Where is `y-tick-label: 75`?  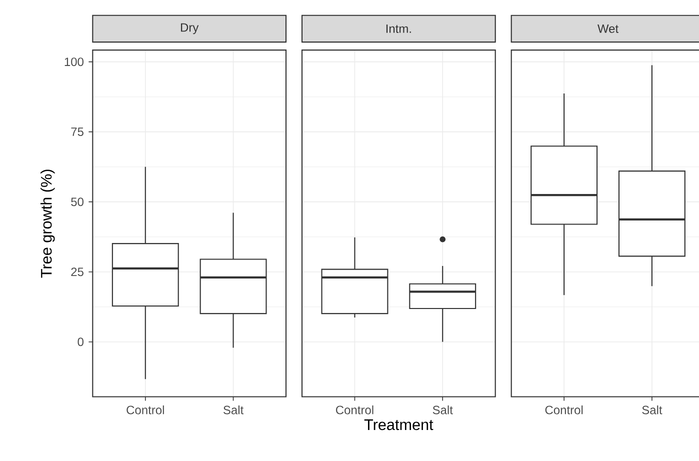 y-tick-label: 75 is located at coordinates (77, 132).